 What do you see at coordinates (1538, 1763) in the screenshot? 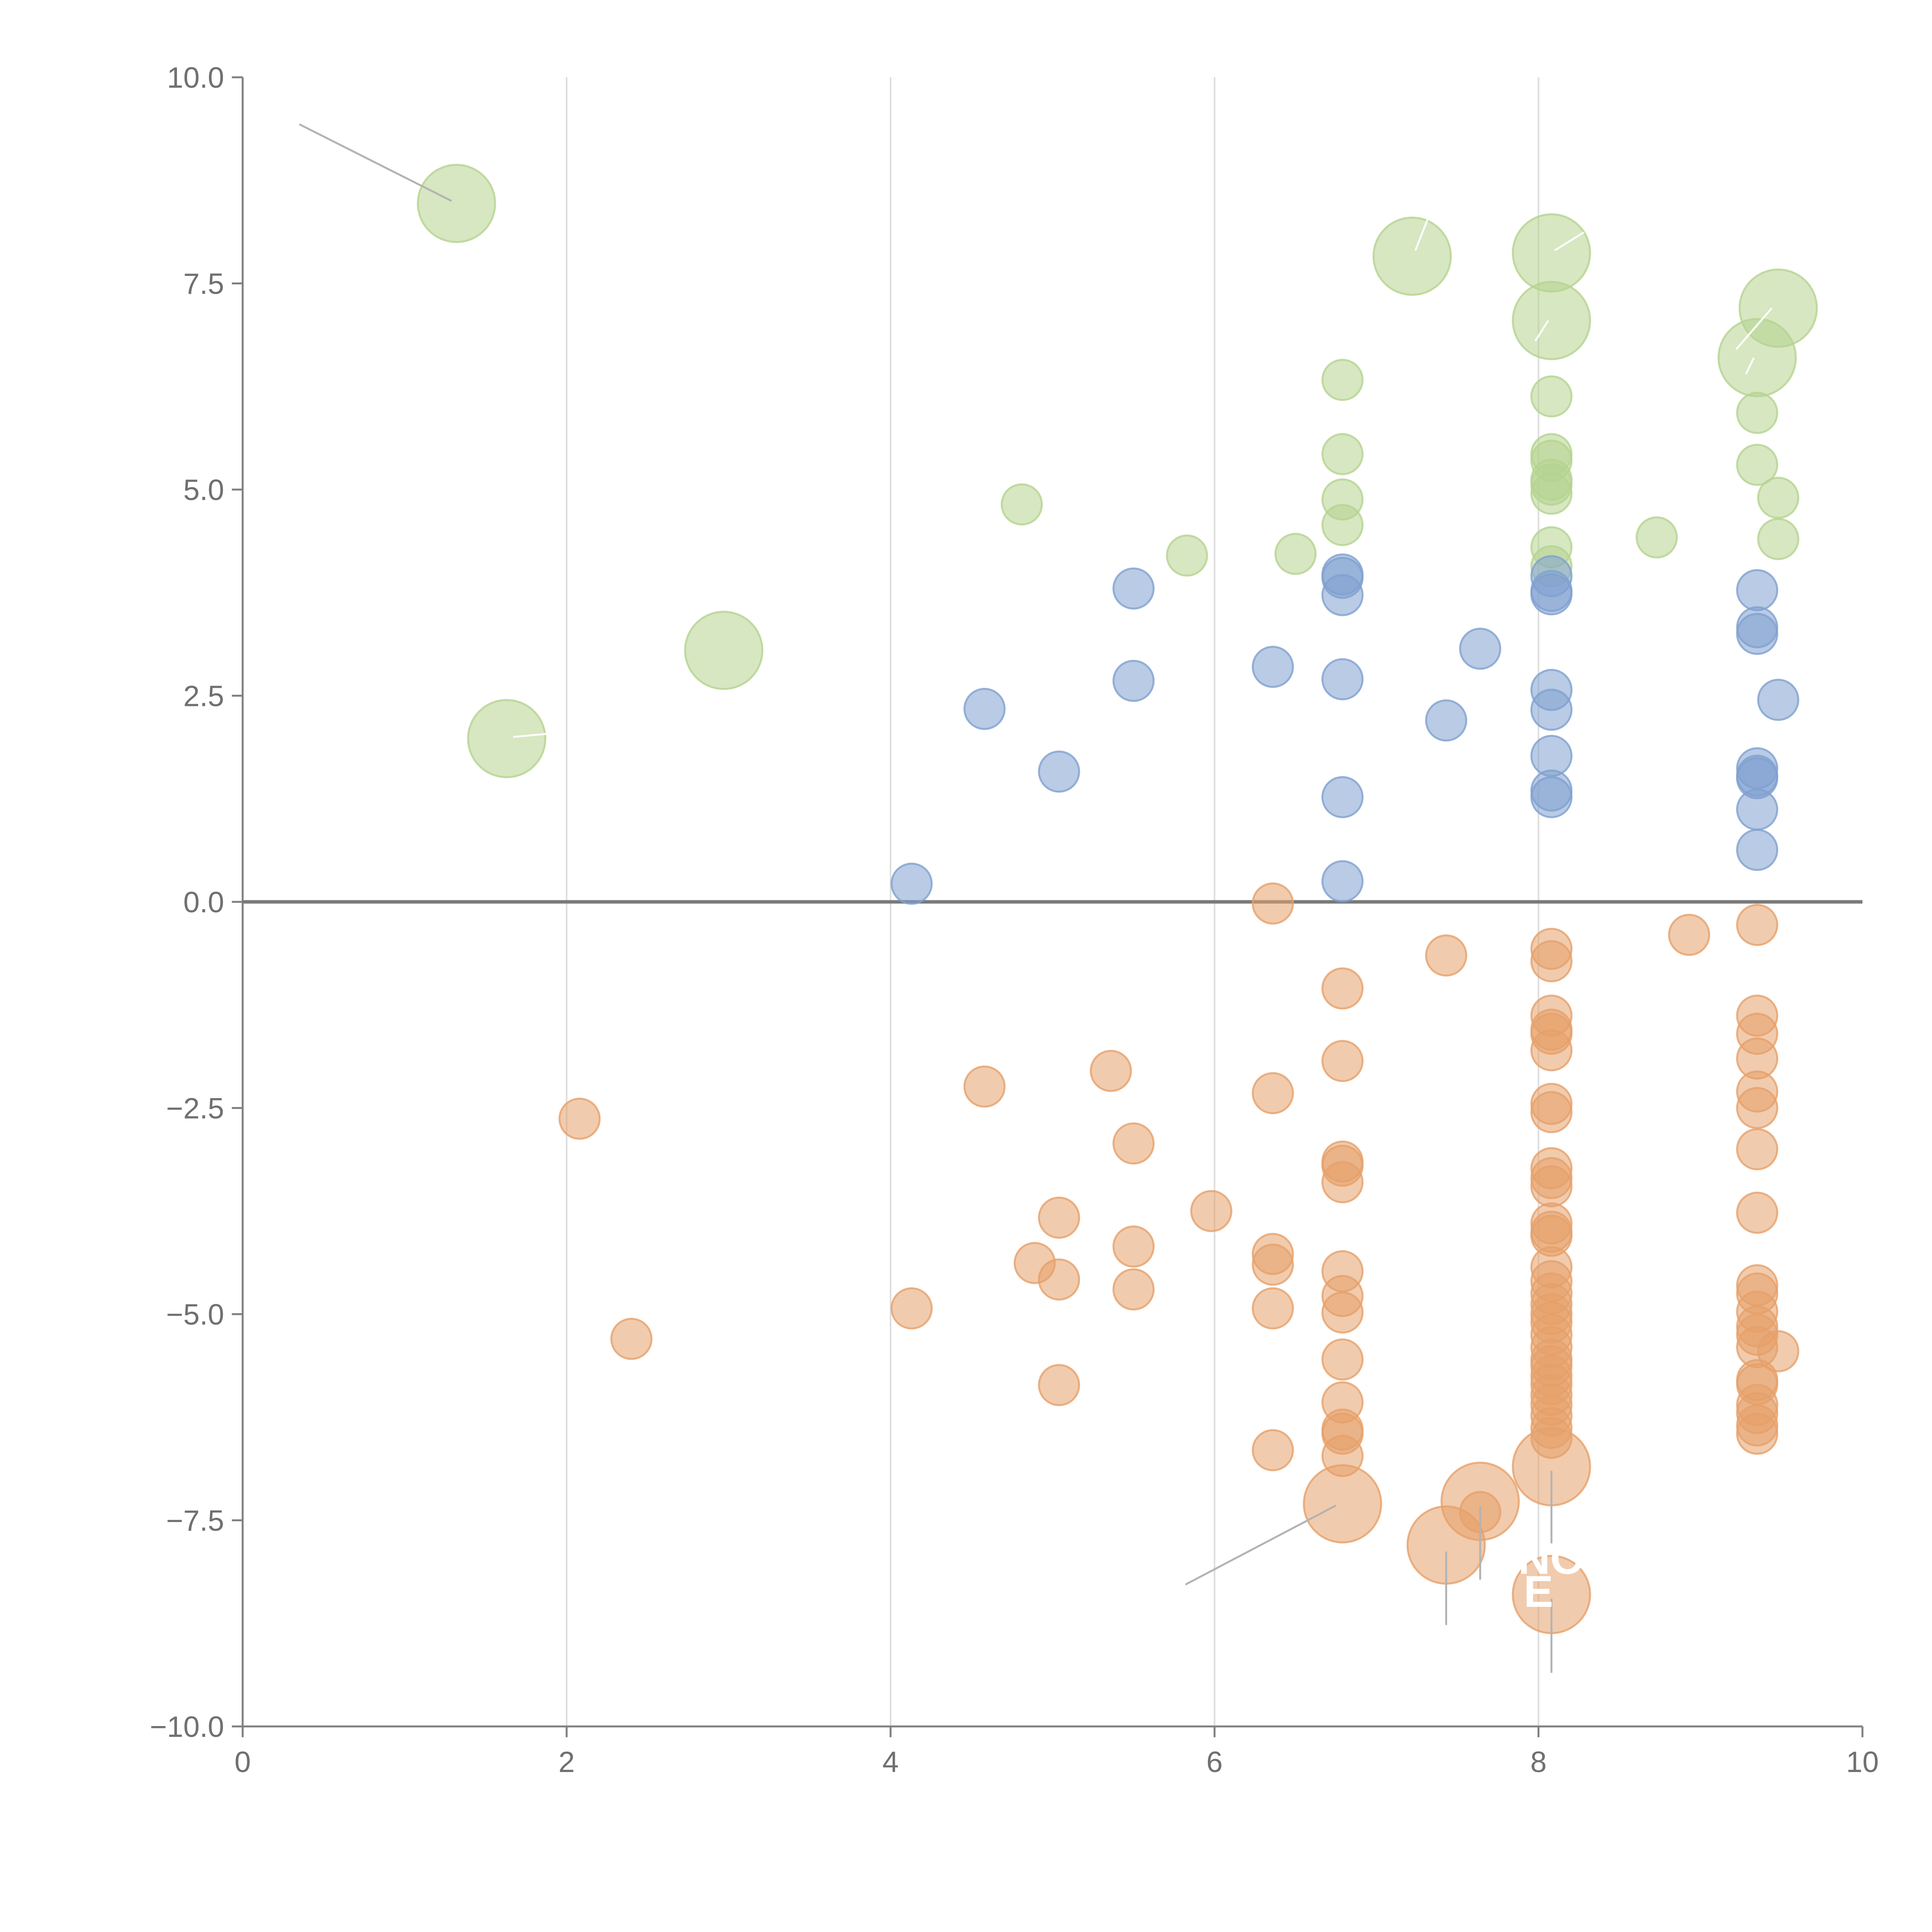
I see `x-tick-label: 8` at bounding box center [1538, 1763].